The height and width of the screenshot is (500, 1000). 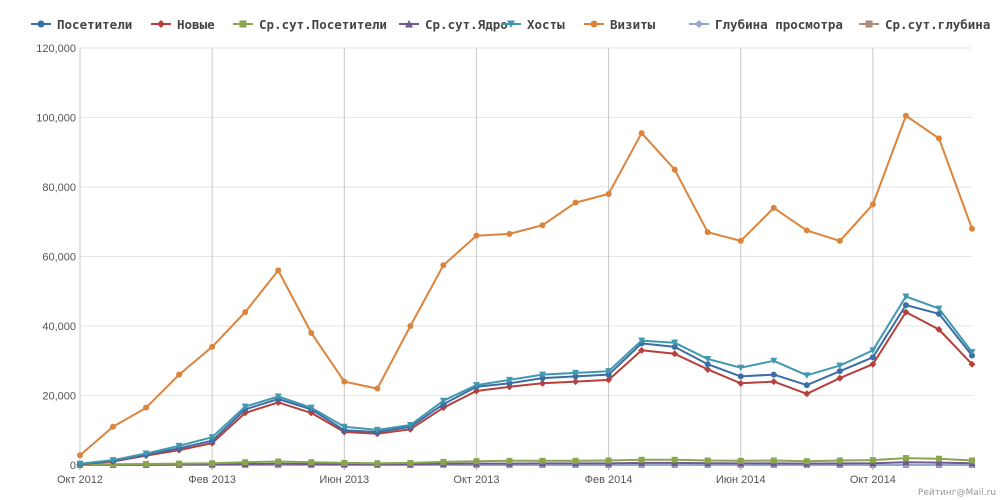 I want to click on legend-label: Ср.сут.Посетители, so click(x=323, y=24).